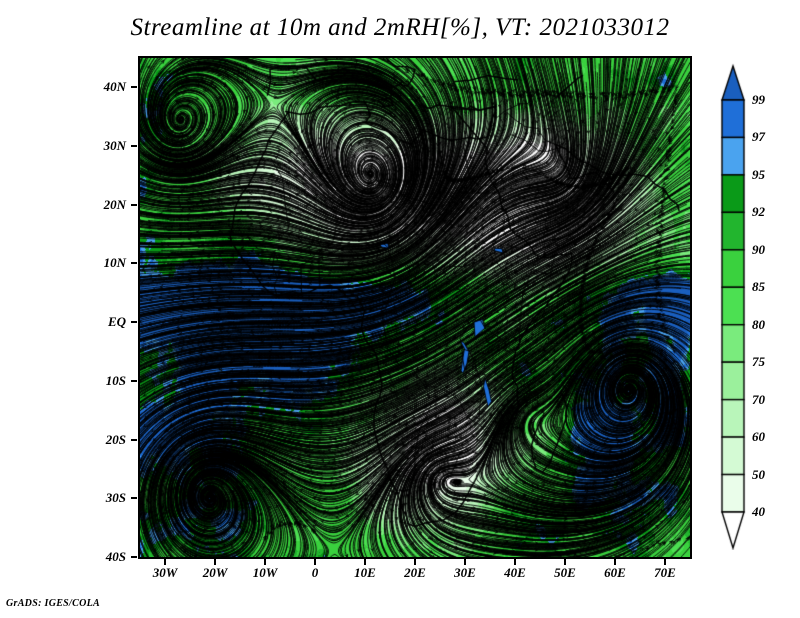 Image resolution: width=800 pixels, height=618 pixels. What do you see at coordinates (758, 511) in the screenshot?
I see `colorbar-label-40: 40` at bounding box center [758, 511].